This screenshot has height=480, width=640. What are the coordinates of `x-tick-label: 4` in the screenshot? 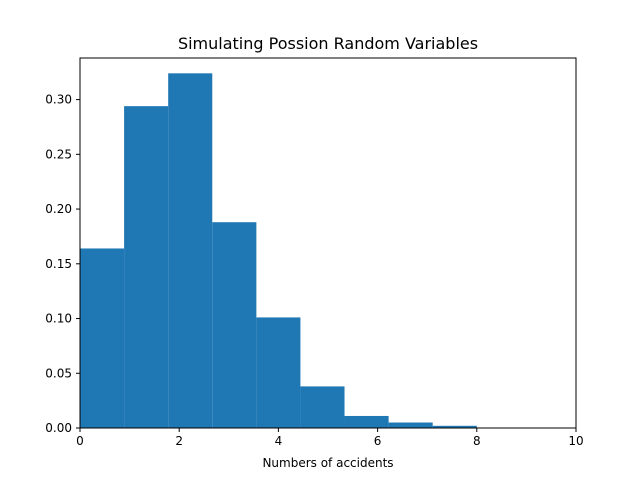 It's located at (279, 441).